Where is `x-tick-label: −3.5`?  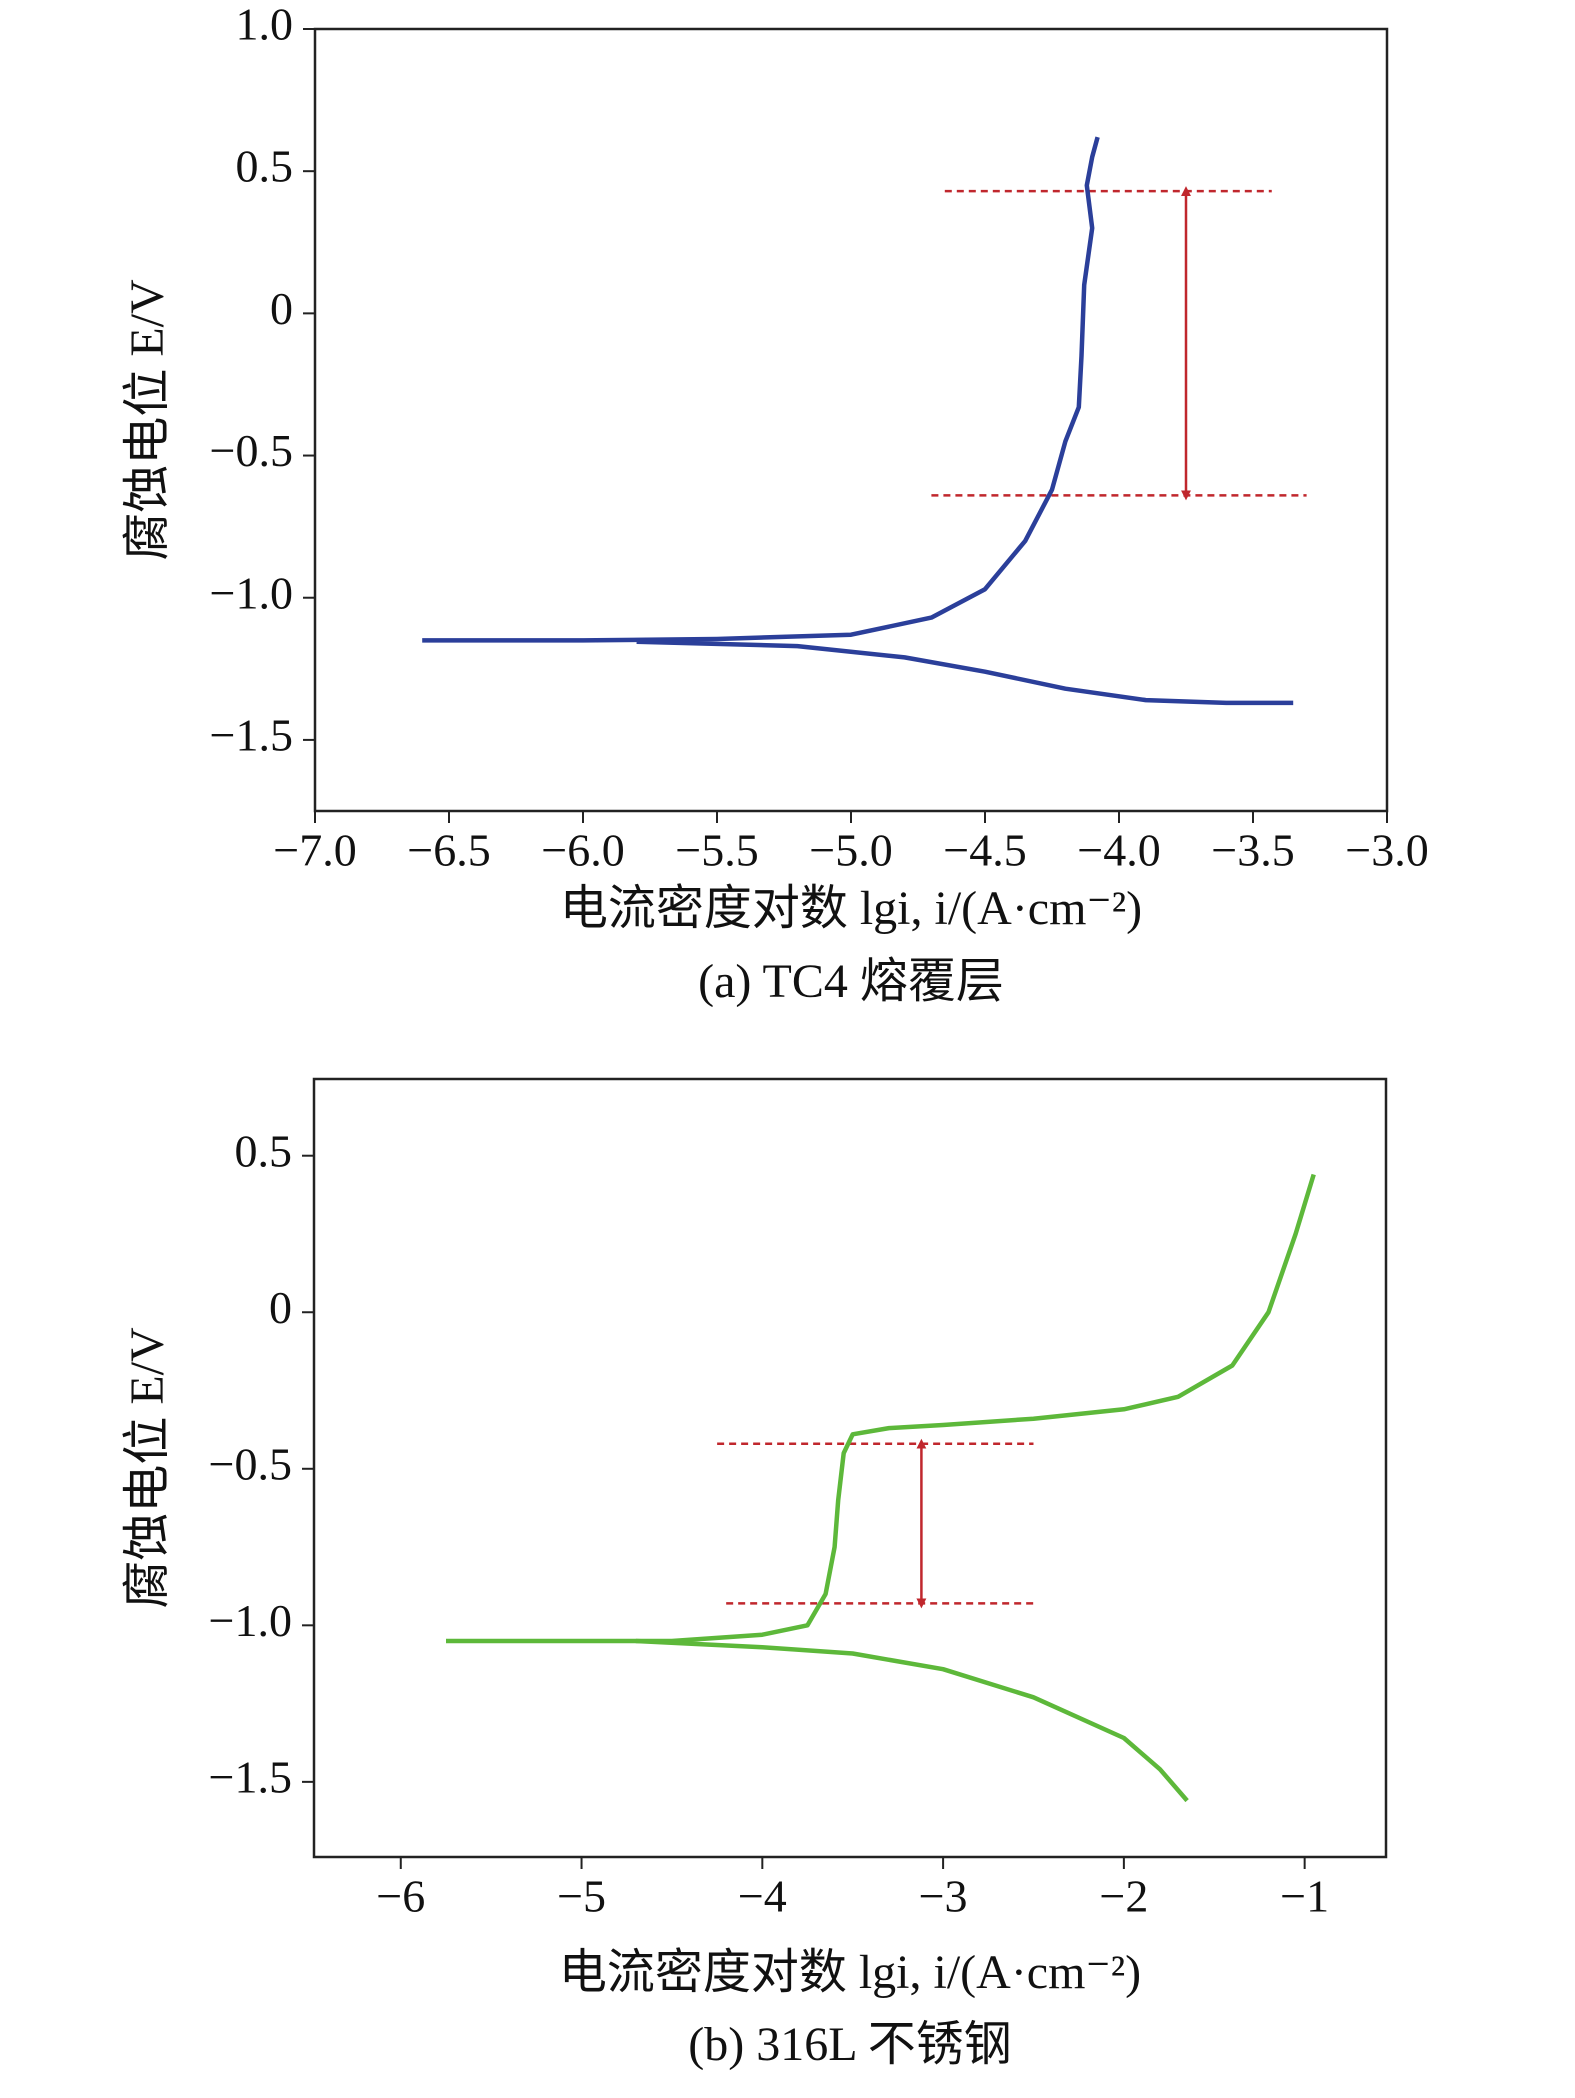
x-tick-label: −3.5 is located at coordinates (1252, 850).